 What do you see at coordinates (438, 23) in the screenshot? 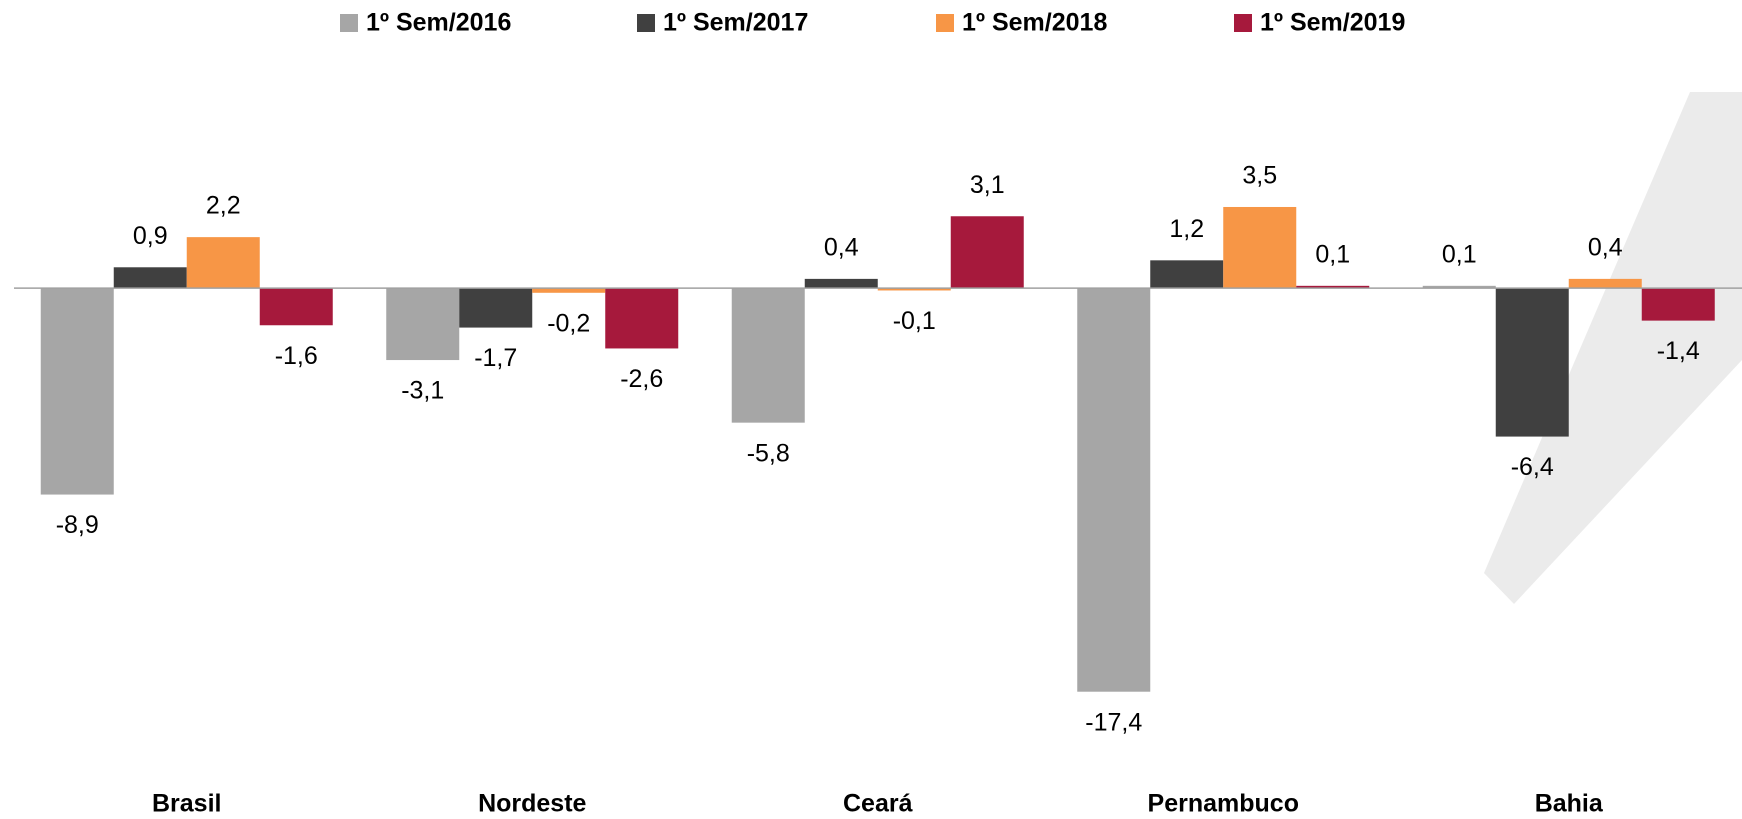
I see `legend-label: 1º Sem/2016` at bounding box center [438, 23].